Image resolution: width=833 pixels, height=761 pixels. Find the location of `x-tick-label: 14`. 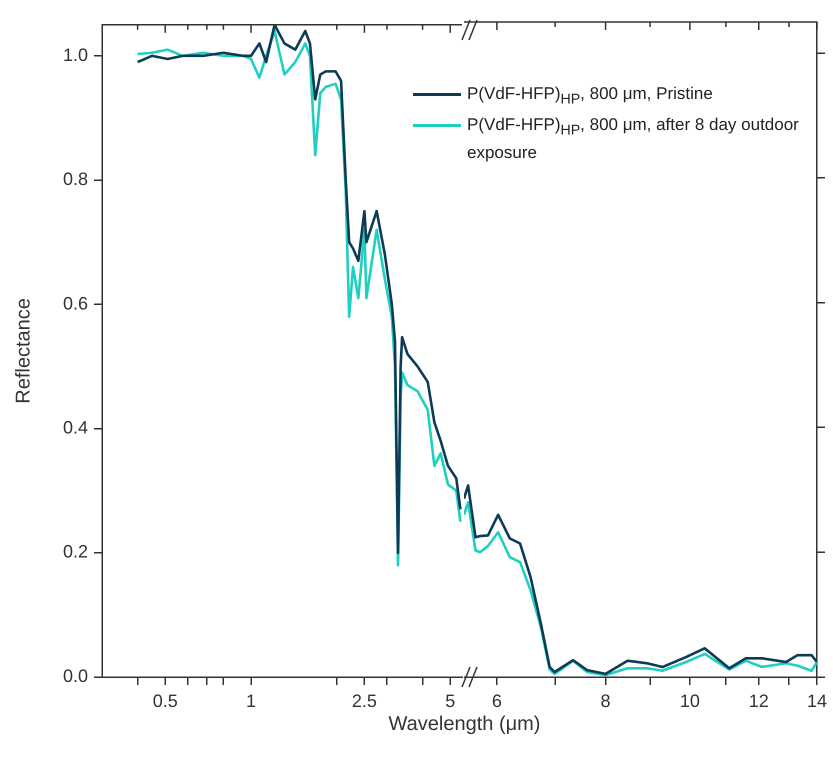

x-tick-label: 14 is located at coordinates (817, 700).